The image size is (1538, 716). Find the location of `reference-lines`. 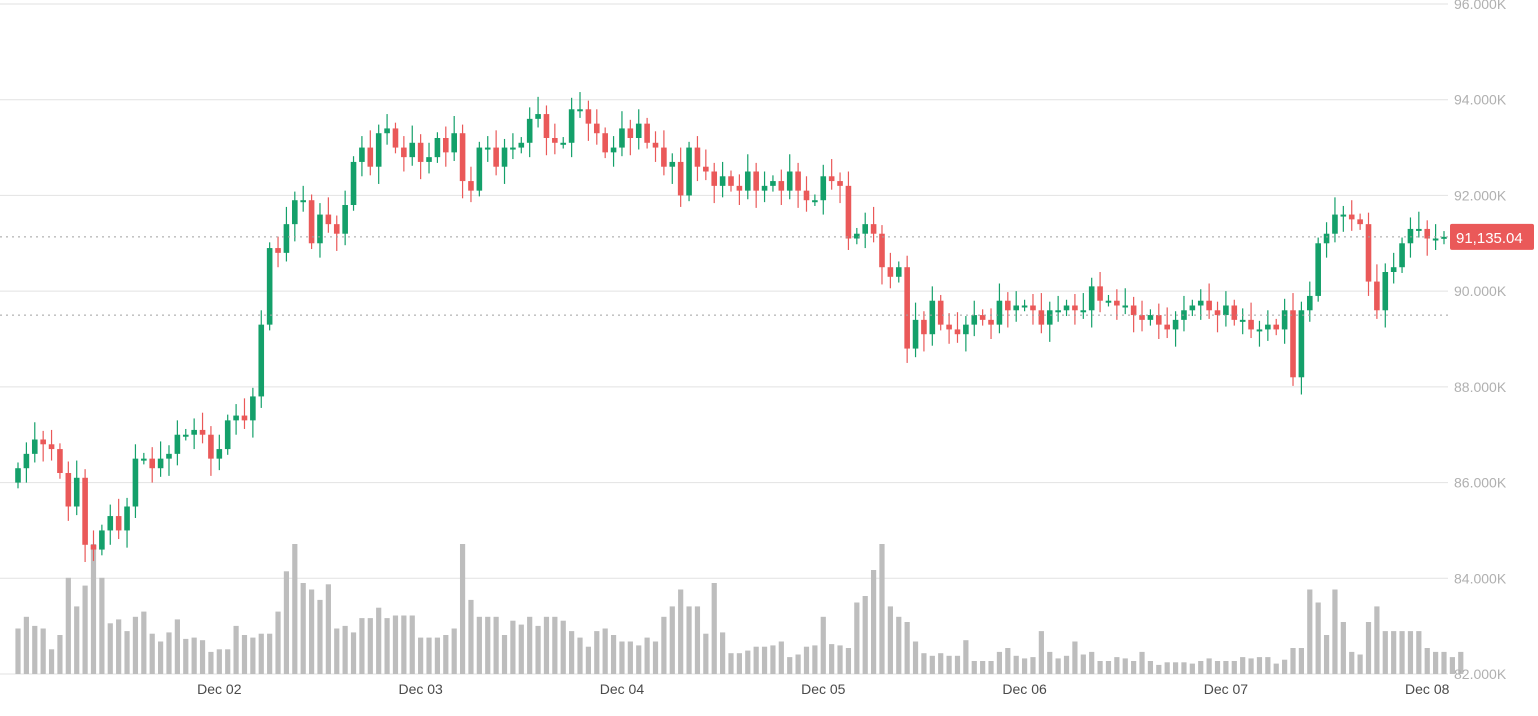

reference-lines is located at coordinates (724, 276).